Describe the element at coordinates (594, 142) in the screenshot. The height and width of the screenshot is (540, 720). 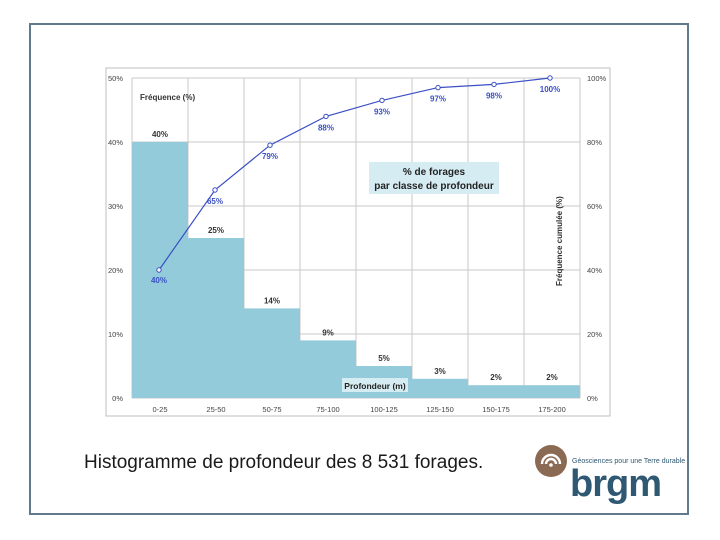
I see `right-tick-label: 80%` at that location.